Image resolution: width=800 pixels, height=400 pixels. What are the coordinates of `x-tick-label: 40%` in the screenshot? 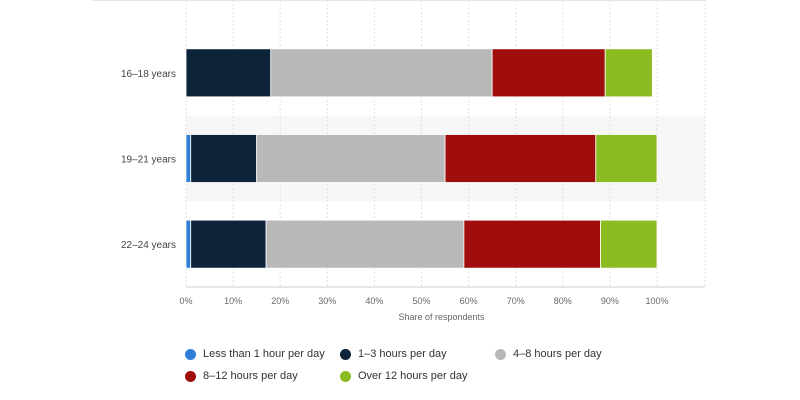 It's located at (374, 301).